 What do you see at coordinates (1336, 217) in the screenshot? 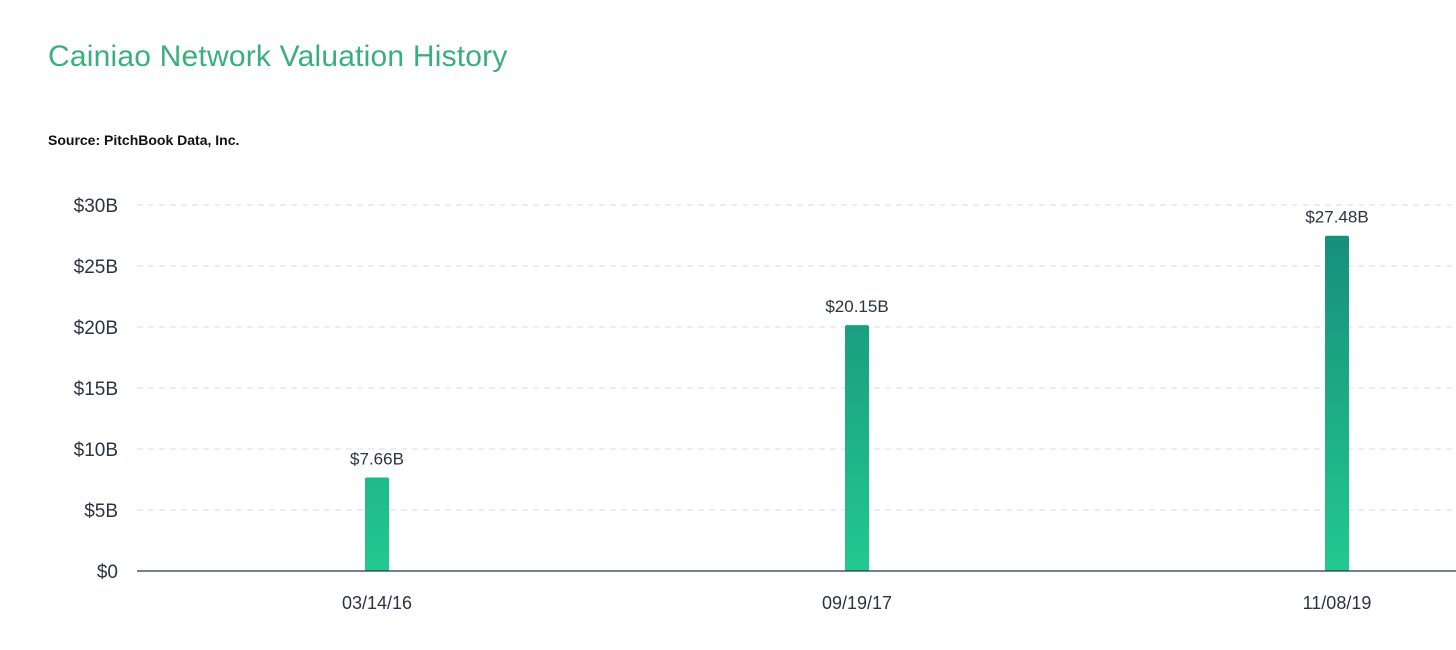
I see `data-label-3: $27.48B` at bounding box center [1336, 217].